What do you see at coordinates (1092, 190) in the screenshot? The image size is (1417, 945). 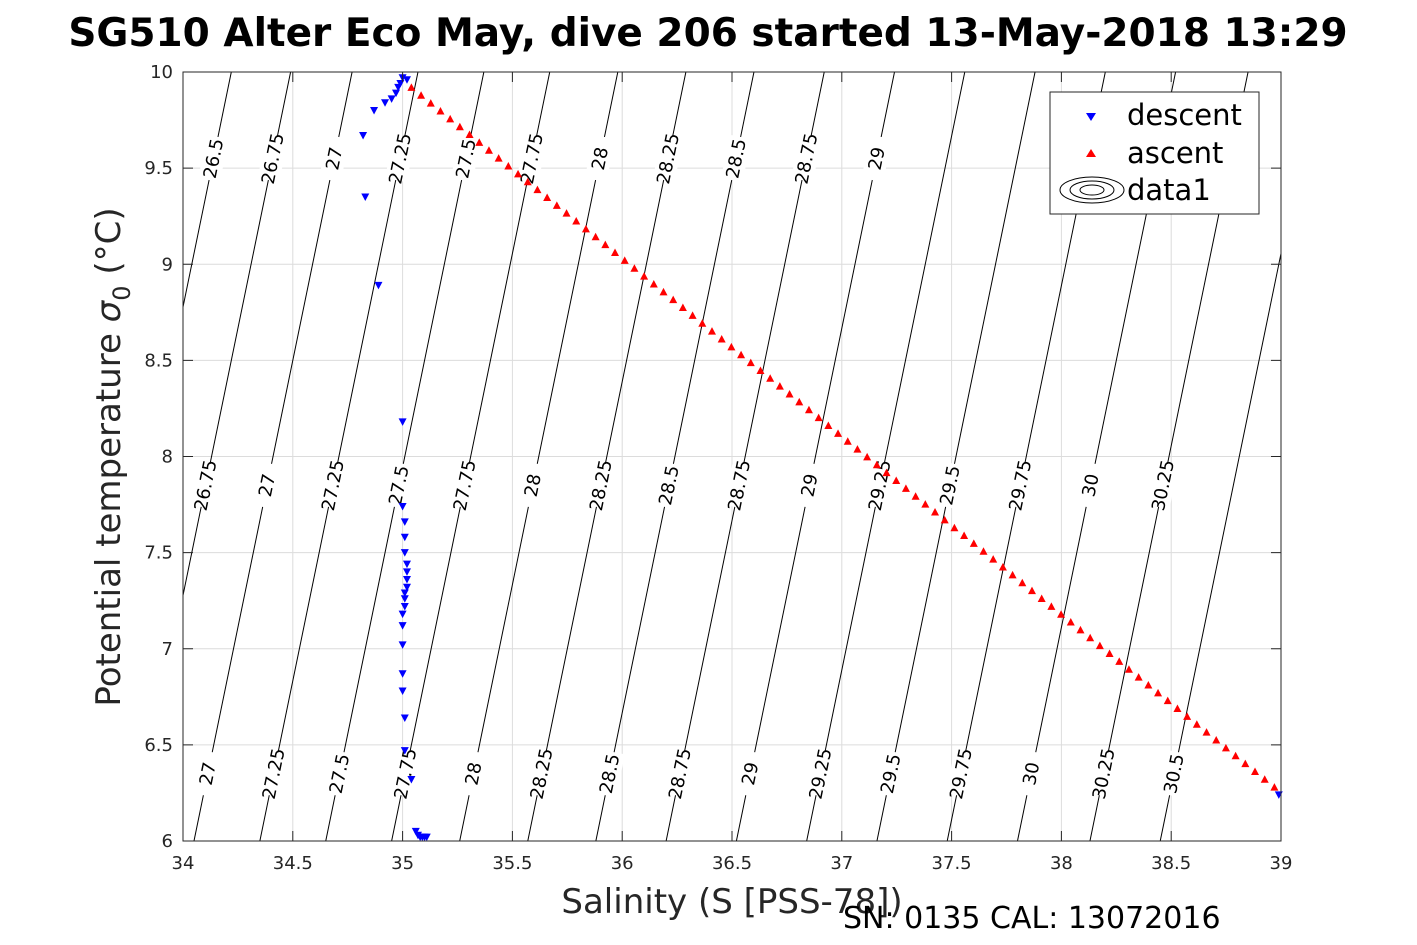 I see `legend-contour-icon` at bounding box center [1092, 190].